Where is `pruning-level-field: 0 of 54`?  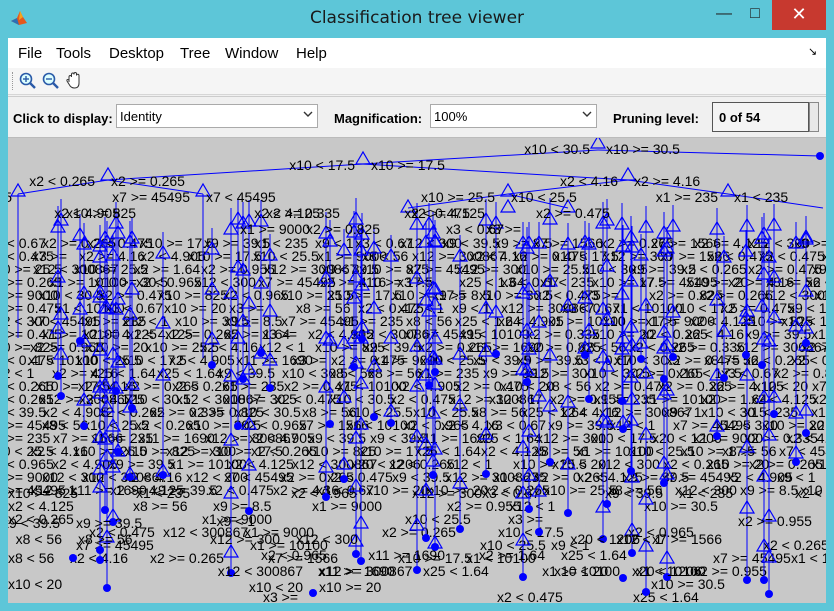
pruning-level-field: 0 of 54 is located at coordinates (760, 117).